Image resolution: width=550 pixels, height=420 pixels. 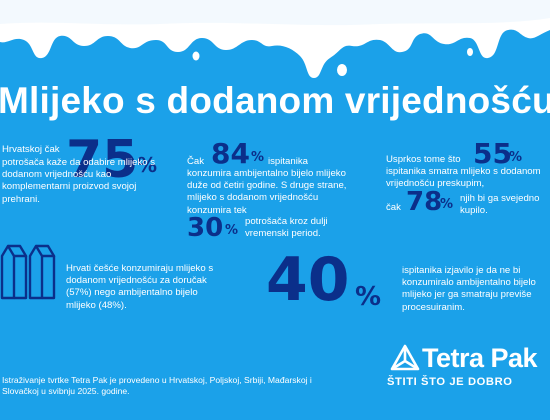 What do you see at coordinates (230, 153) in the screenshot?
I see `stat2-number: 84` at bounding box center [230, 153].